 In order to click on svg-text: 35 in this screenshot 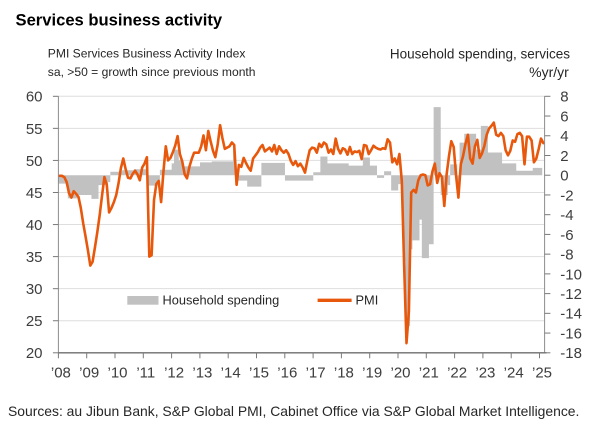, I will do `click(34, 257)`.